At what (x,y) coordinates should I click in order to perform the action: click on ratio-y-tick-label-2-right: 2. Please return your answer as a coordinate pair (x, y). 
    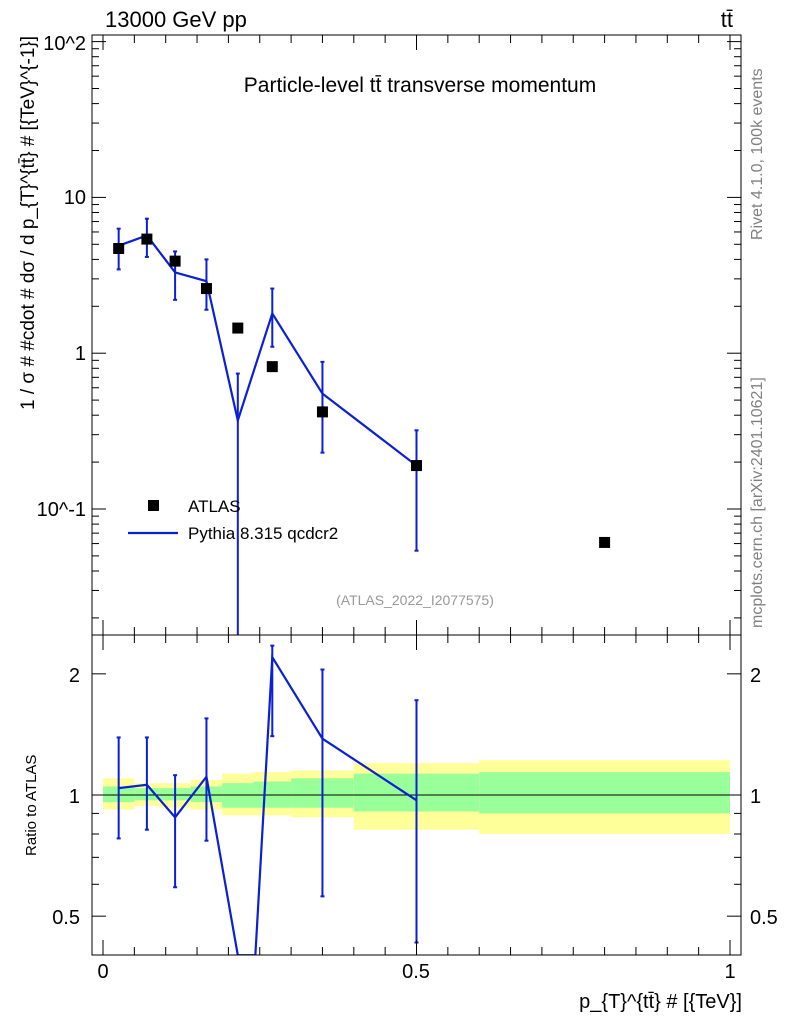
    Looking at the image, I should click on (755, 676).